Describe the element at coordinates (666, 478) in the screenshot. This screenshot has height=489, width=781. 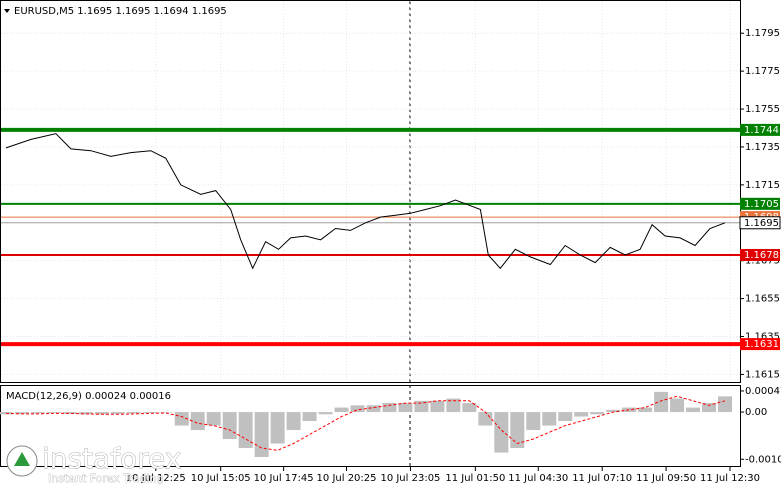
I see `x-tick-label: 11 Jul 09:50` at that location.